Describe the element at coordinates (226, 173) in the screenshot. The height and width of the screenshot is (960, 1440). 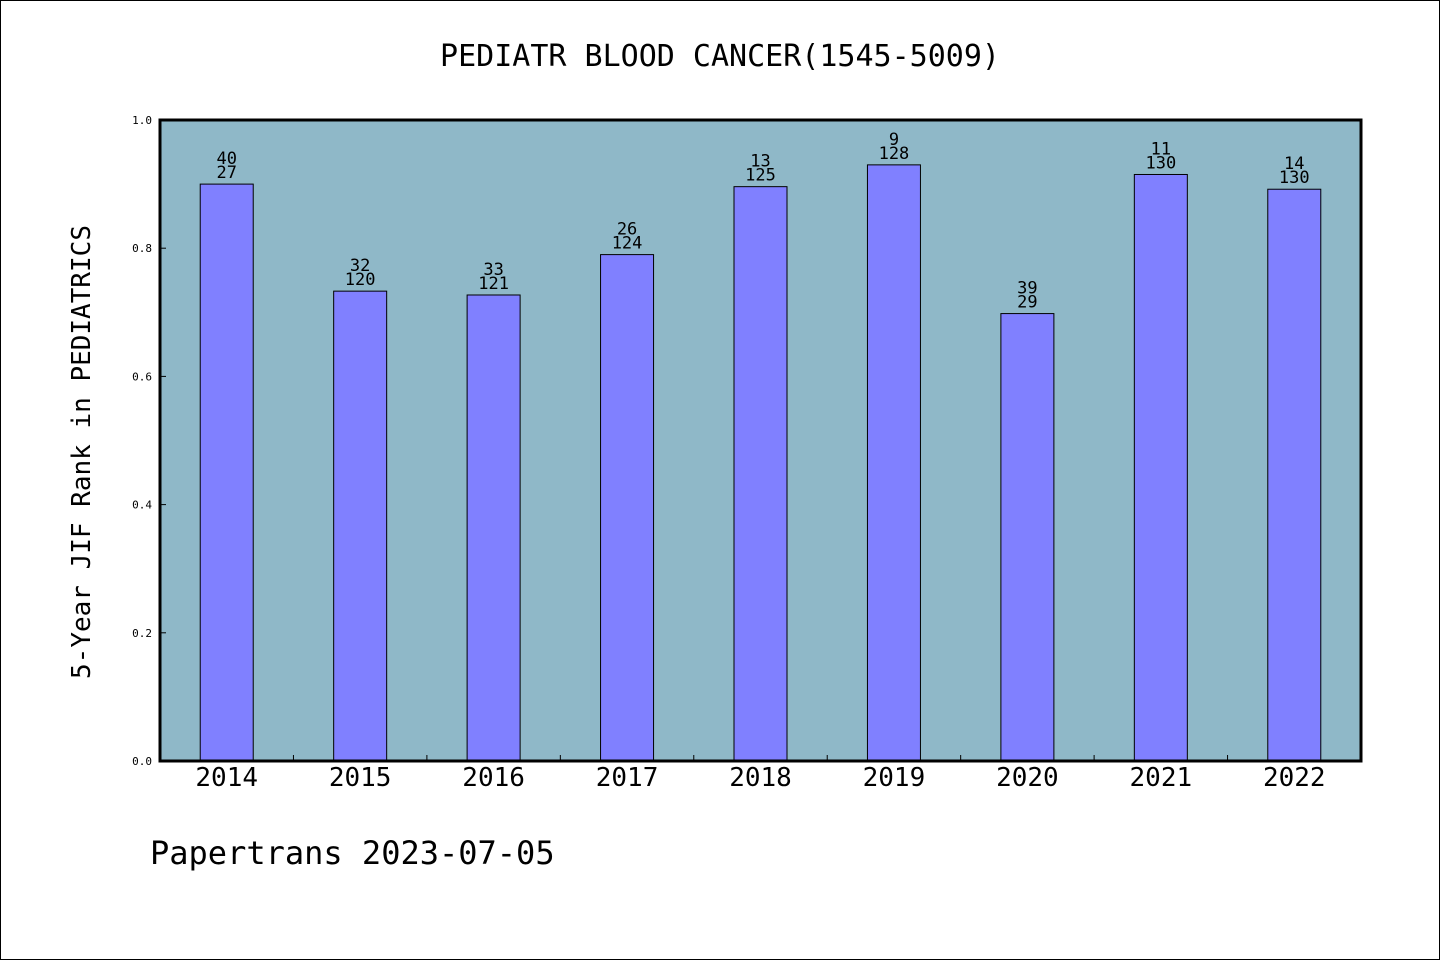
I see `bar-total-label: 27` at that location.